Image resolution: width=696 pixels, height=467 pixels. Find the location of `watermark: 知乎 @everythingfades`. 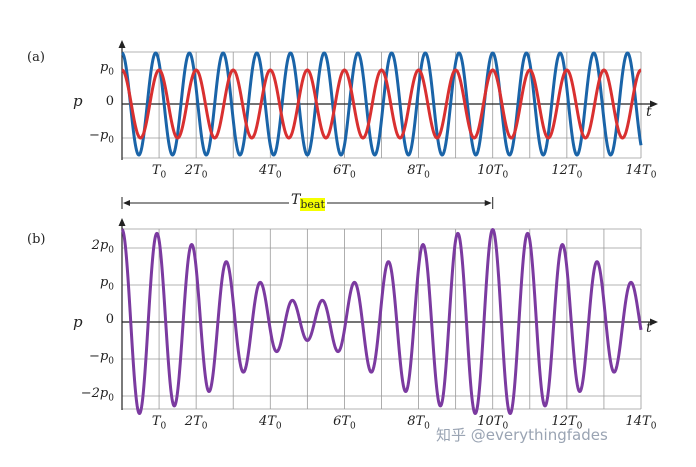

watermark: 知乎 @everythingfades is located at coordinates (522, 435).